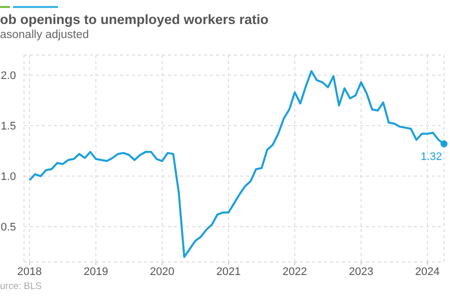  Describe the element at coordinates (96, 272) in the screenshot. I see `x-tick-label: 2019` at that location.